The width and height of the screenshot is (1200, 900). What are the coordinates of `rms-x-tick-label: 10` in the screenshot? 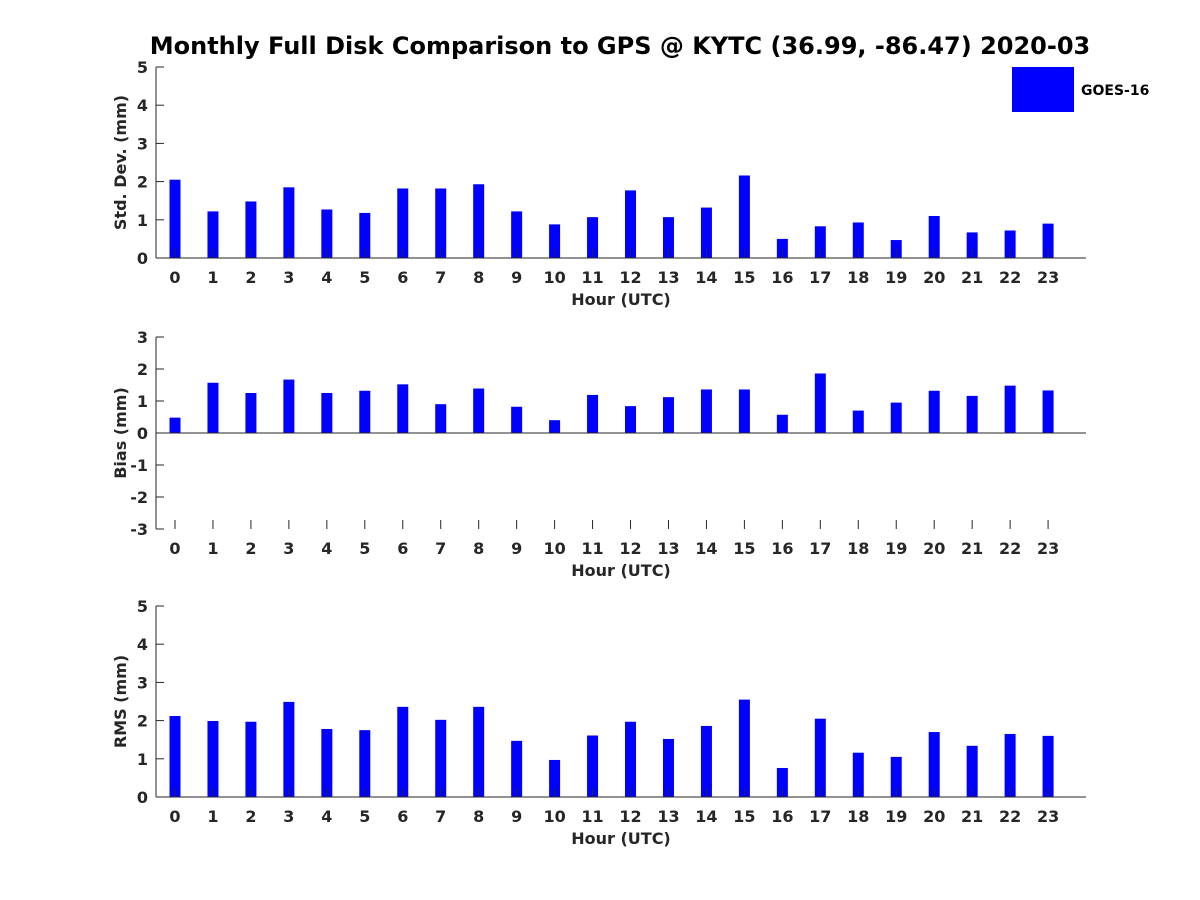 It's located at (554, 816).